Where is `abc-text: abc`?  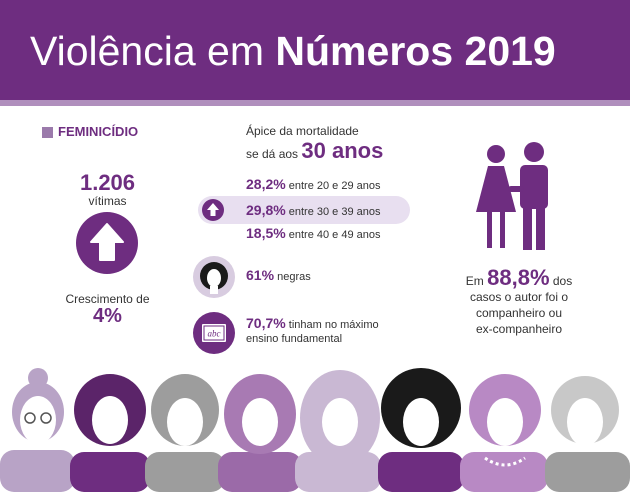
abc-text: abc is located at coordinates (214, 334).